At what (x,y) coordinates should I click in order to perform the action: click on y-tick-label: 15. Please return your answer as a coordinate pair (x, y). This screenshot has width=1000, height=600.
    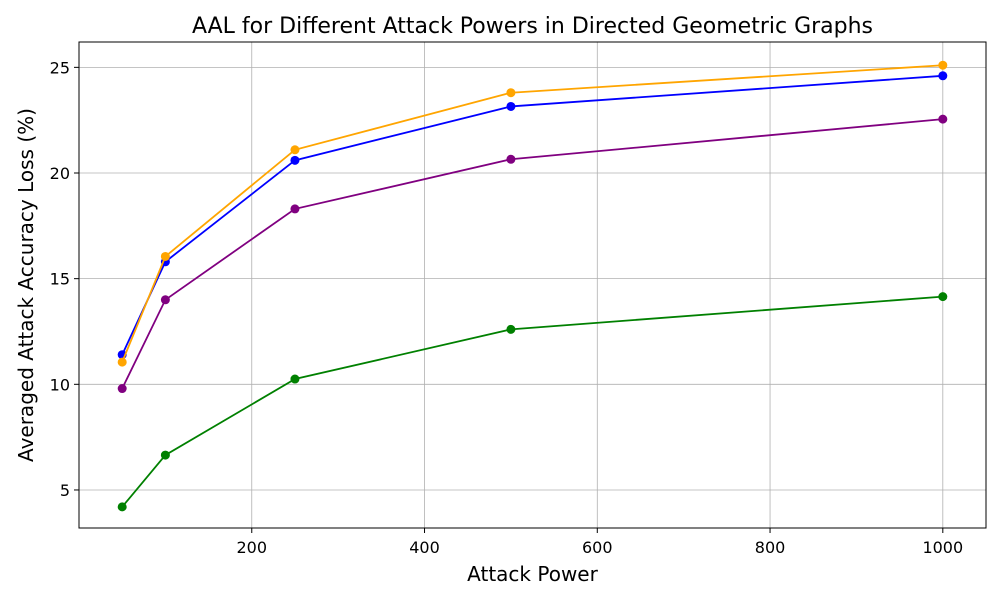
    Looking at the image, I should click on (60, 279).